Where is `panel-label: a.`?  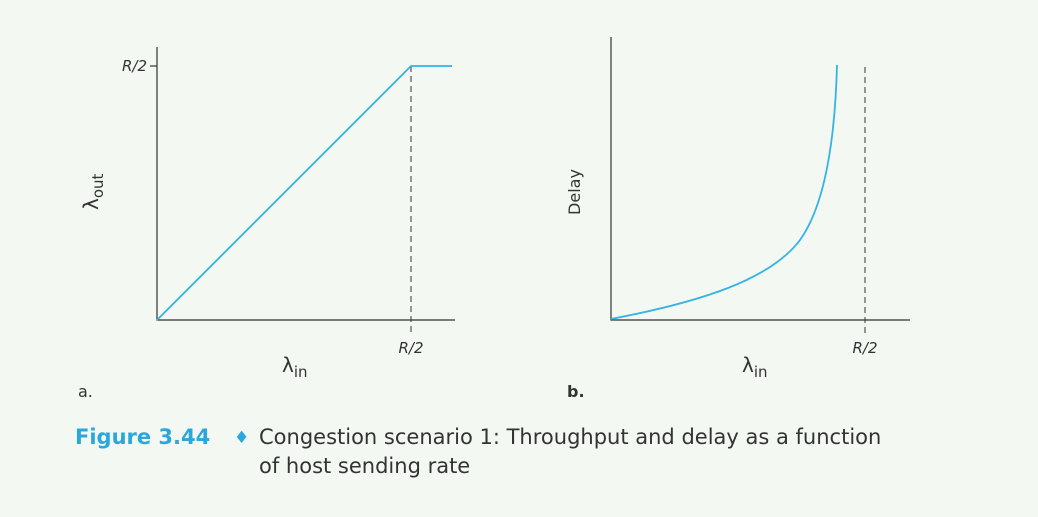 panel-label: a. is located at coordinates (85, 391).